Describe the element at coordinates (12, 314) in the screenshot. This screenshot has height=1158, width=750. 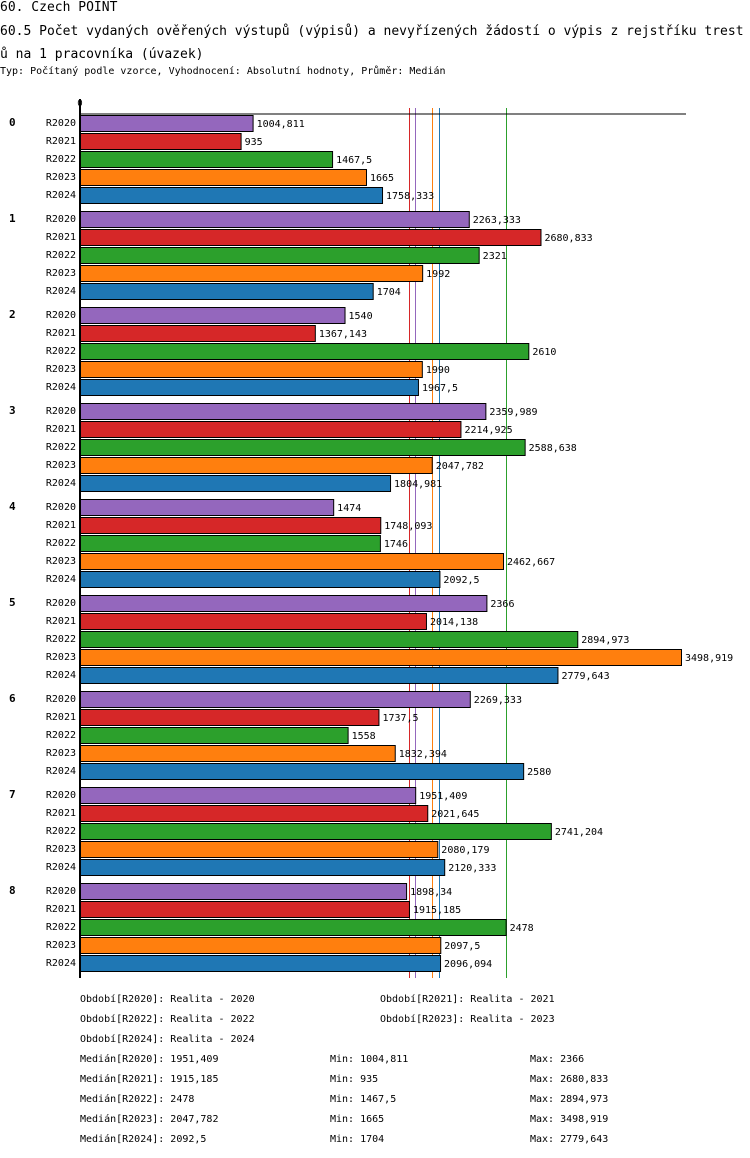
I see `group-label: 2` at that location.